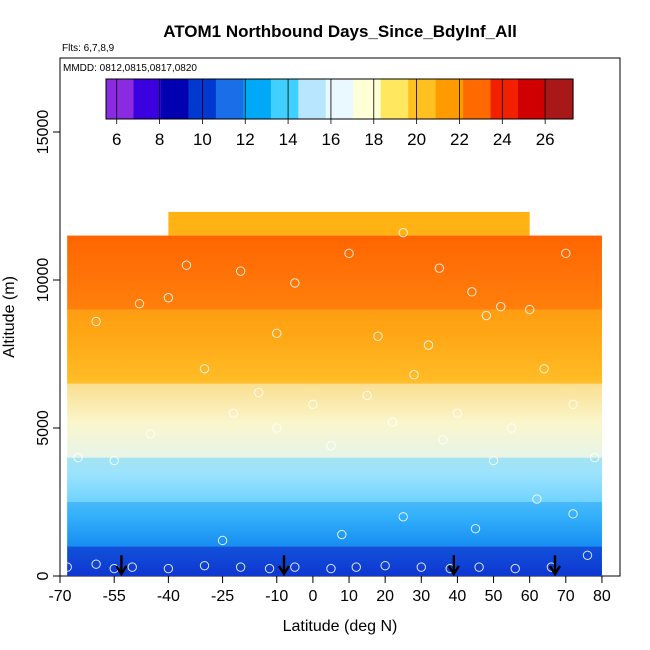 The image size is (650, 650). What do you see at coordinates (329, 590) in the screenshot?
I see `x-axis: -70 -55 -40 -25 -10 0 10 20 30 40 50 60 70 80` at bounding box center [329, 590].